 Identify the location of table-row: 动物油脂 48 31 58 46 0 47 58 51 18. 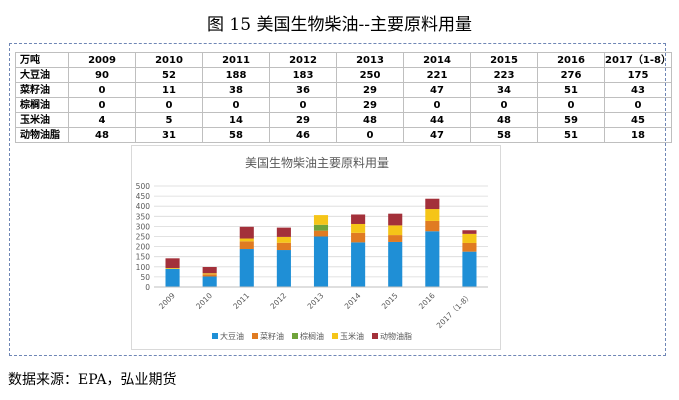
(343, 135).